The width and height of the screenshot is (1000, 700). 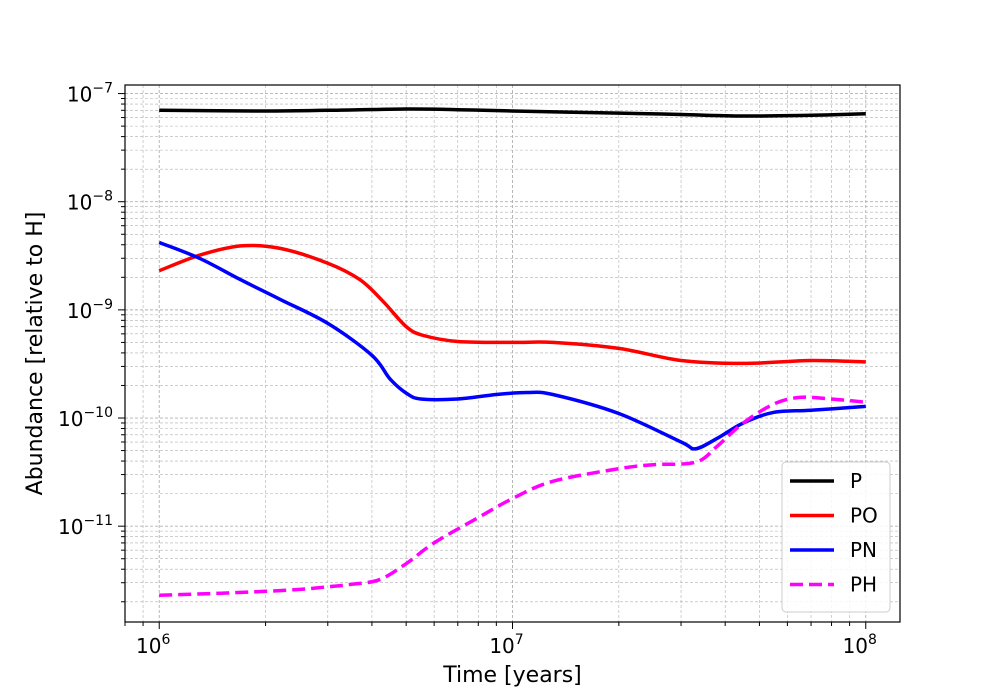 What do you see at coordinates (860, 645) in the screenshot?
I see `x-tick-label: 10⁸` at bounding box center [860, 645].